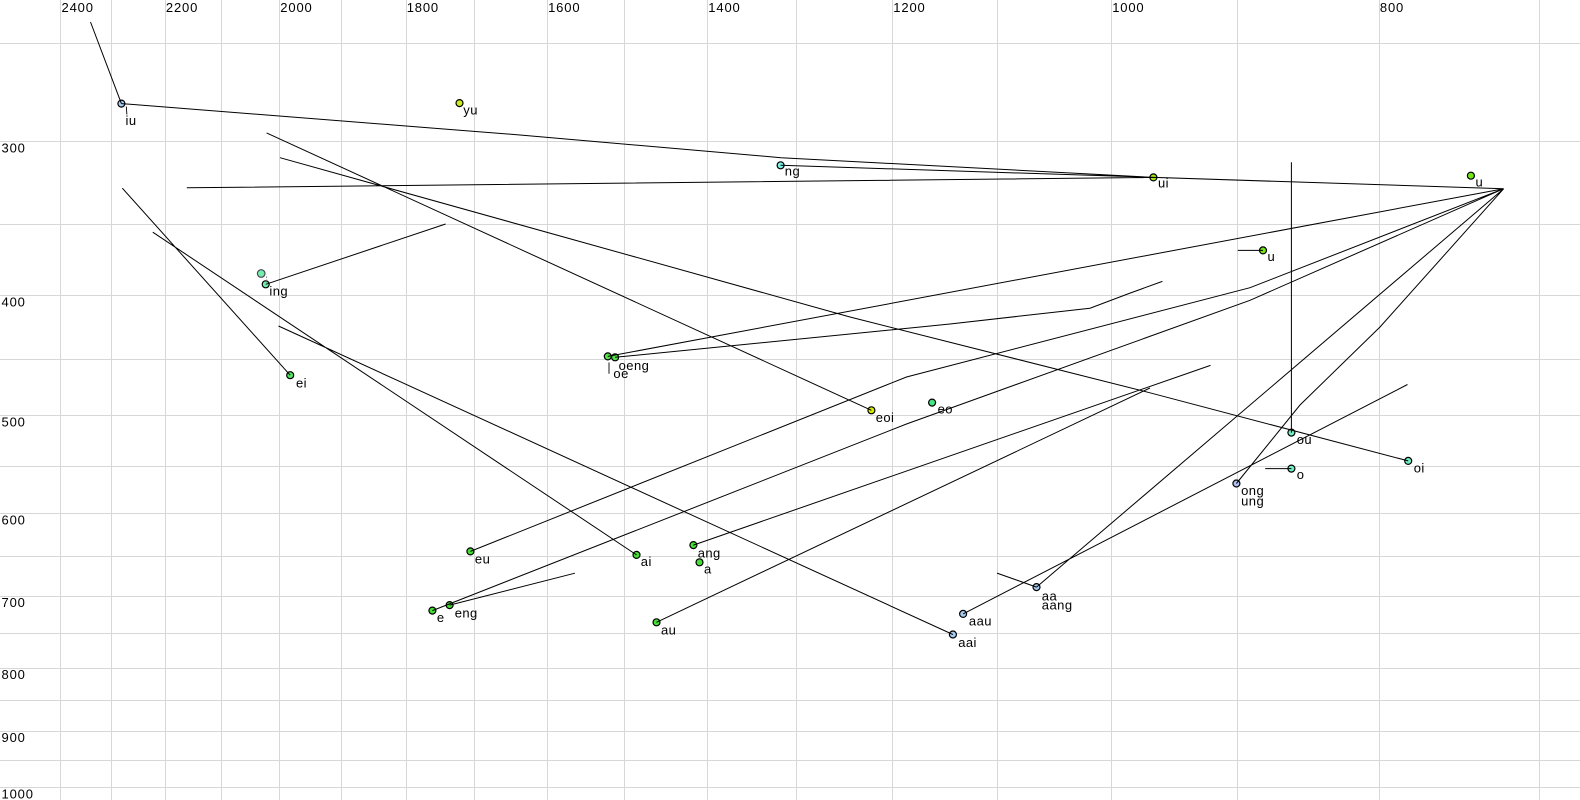 The image size is (1580, 800). What do you see at coordinates (14, 602) in the screenshot?
I see `svg-text: 700` at bounding box center [14, 602].